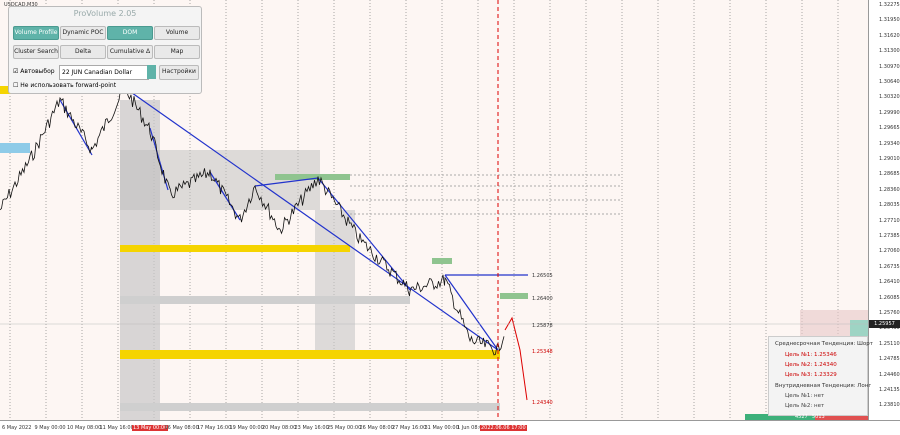 The height and width of the screenshot is (435, 900). Describe the element at coordinates (503, 428) in the screenshot. I see `time-tick-label: 2022.06.06 17:00` at that location.